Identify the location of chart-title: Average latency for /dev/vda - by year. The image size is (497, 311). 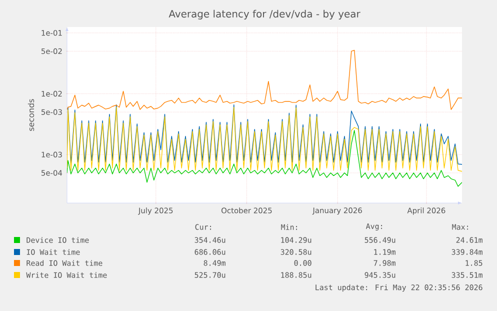
(264, 15).